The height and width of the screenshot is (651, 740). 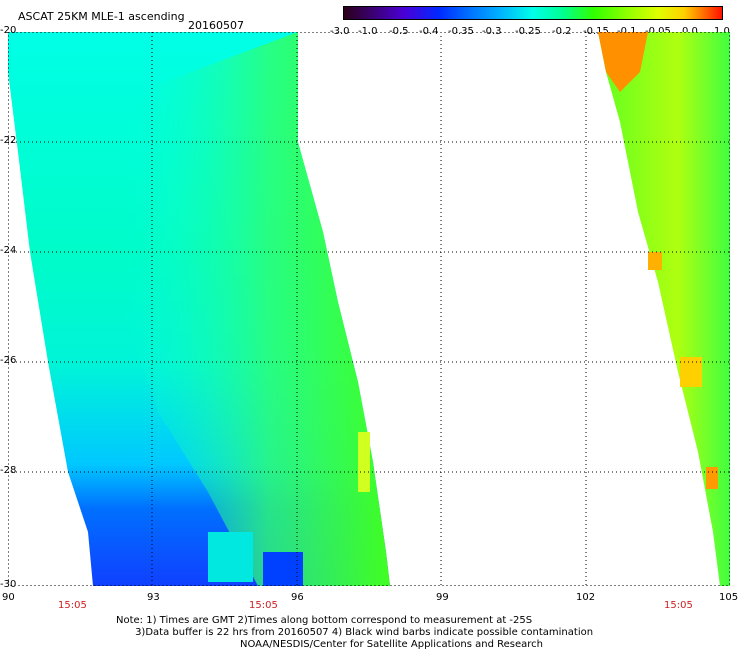 I want to click on swath-edge-yellow, so click(x=364, y=462).